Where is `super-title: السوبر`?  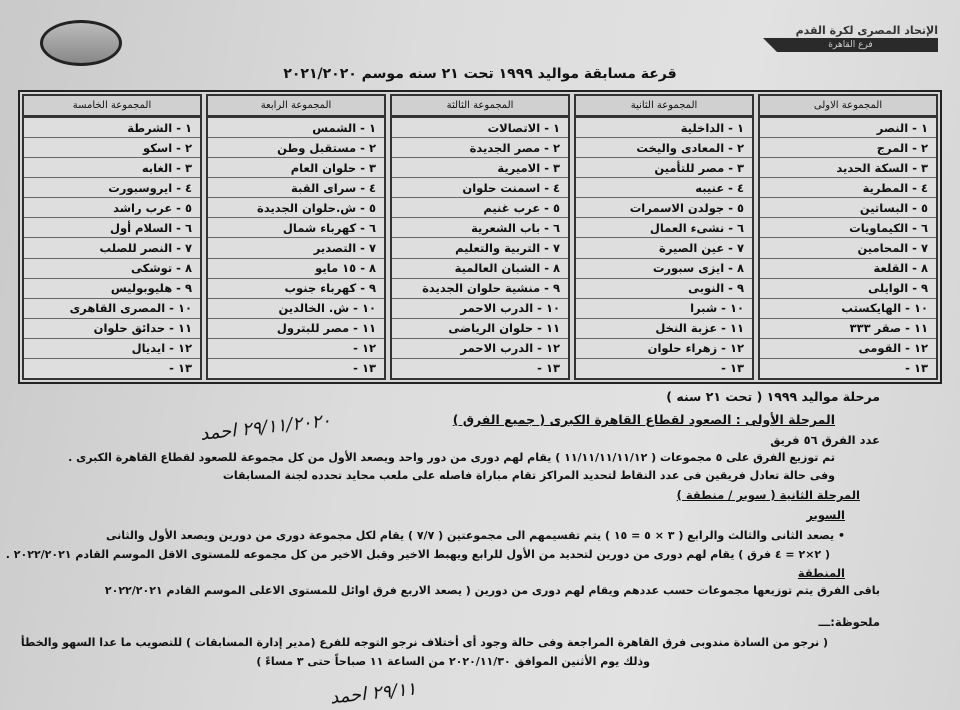
super-title: السوبر is located at coordinates (825, 515).